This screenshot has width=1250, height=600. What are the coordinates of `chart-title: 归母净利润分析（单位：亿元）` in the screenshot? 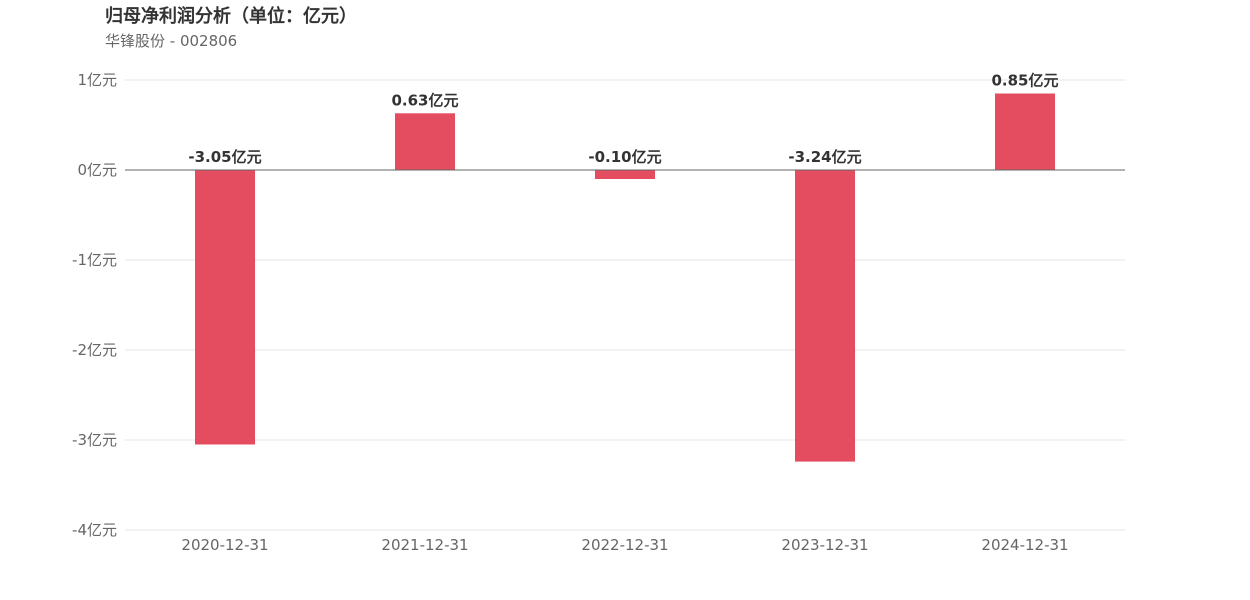 It's located at (231, 16).